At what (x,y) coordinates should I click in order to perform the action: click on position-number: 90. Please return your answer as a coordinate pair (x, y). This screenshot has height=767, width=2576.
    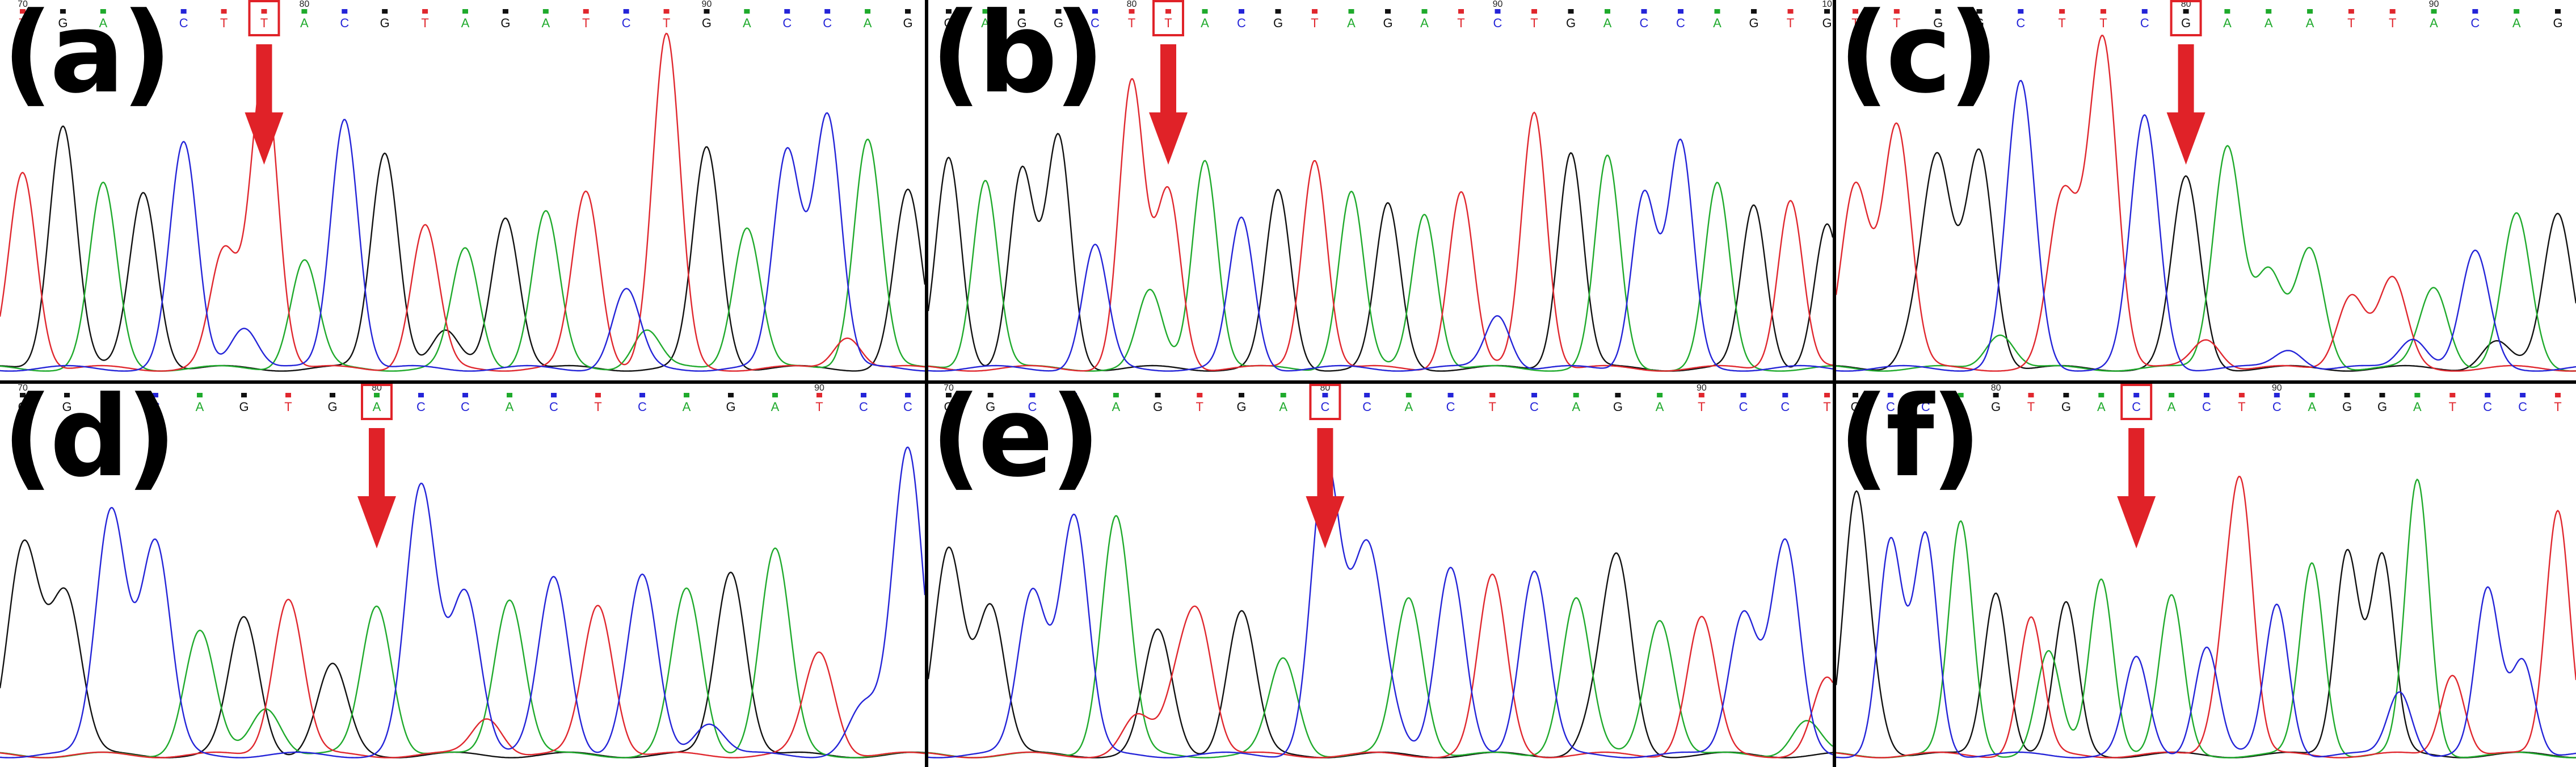
    Looking at the image, I should click on (1702, 388).